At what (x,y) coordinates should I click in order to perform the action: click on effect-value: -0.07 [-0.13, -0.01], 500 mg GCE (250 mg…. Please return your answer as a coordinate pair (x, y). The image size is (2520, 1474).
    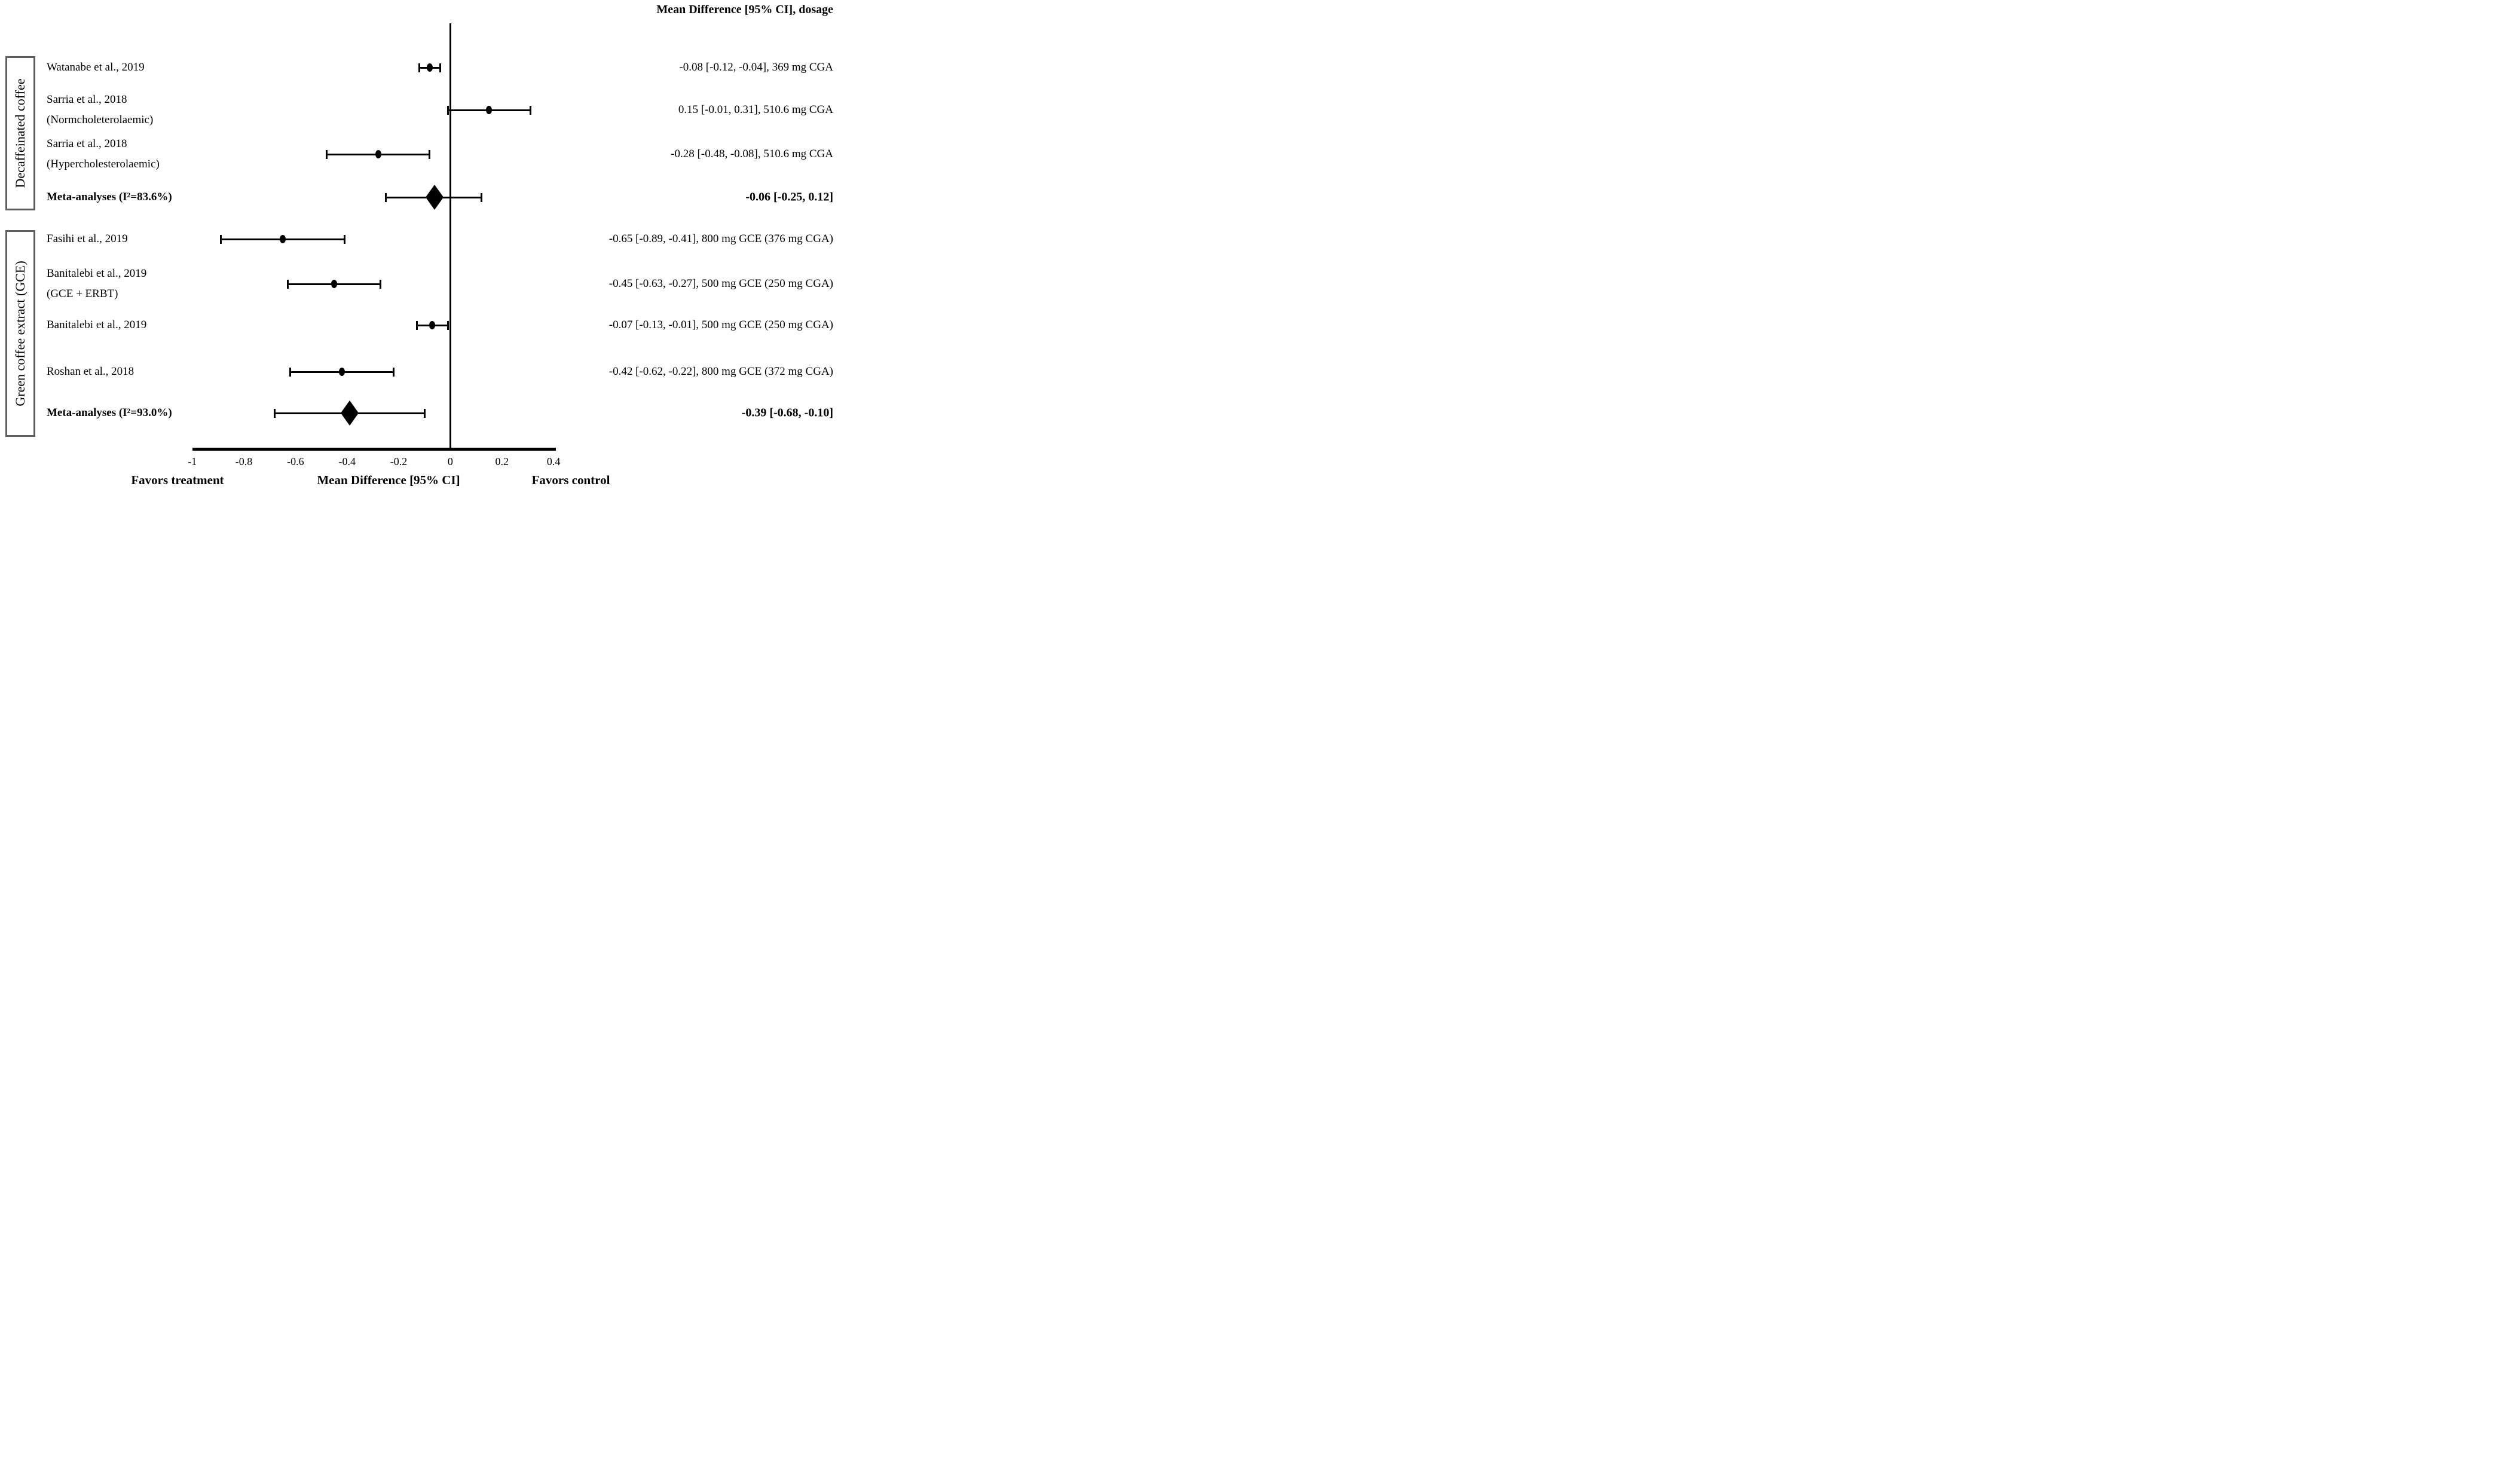
    Looking at the image, I should click on (720, 325).